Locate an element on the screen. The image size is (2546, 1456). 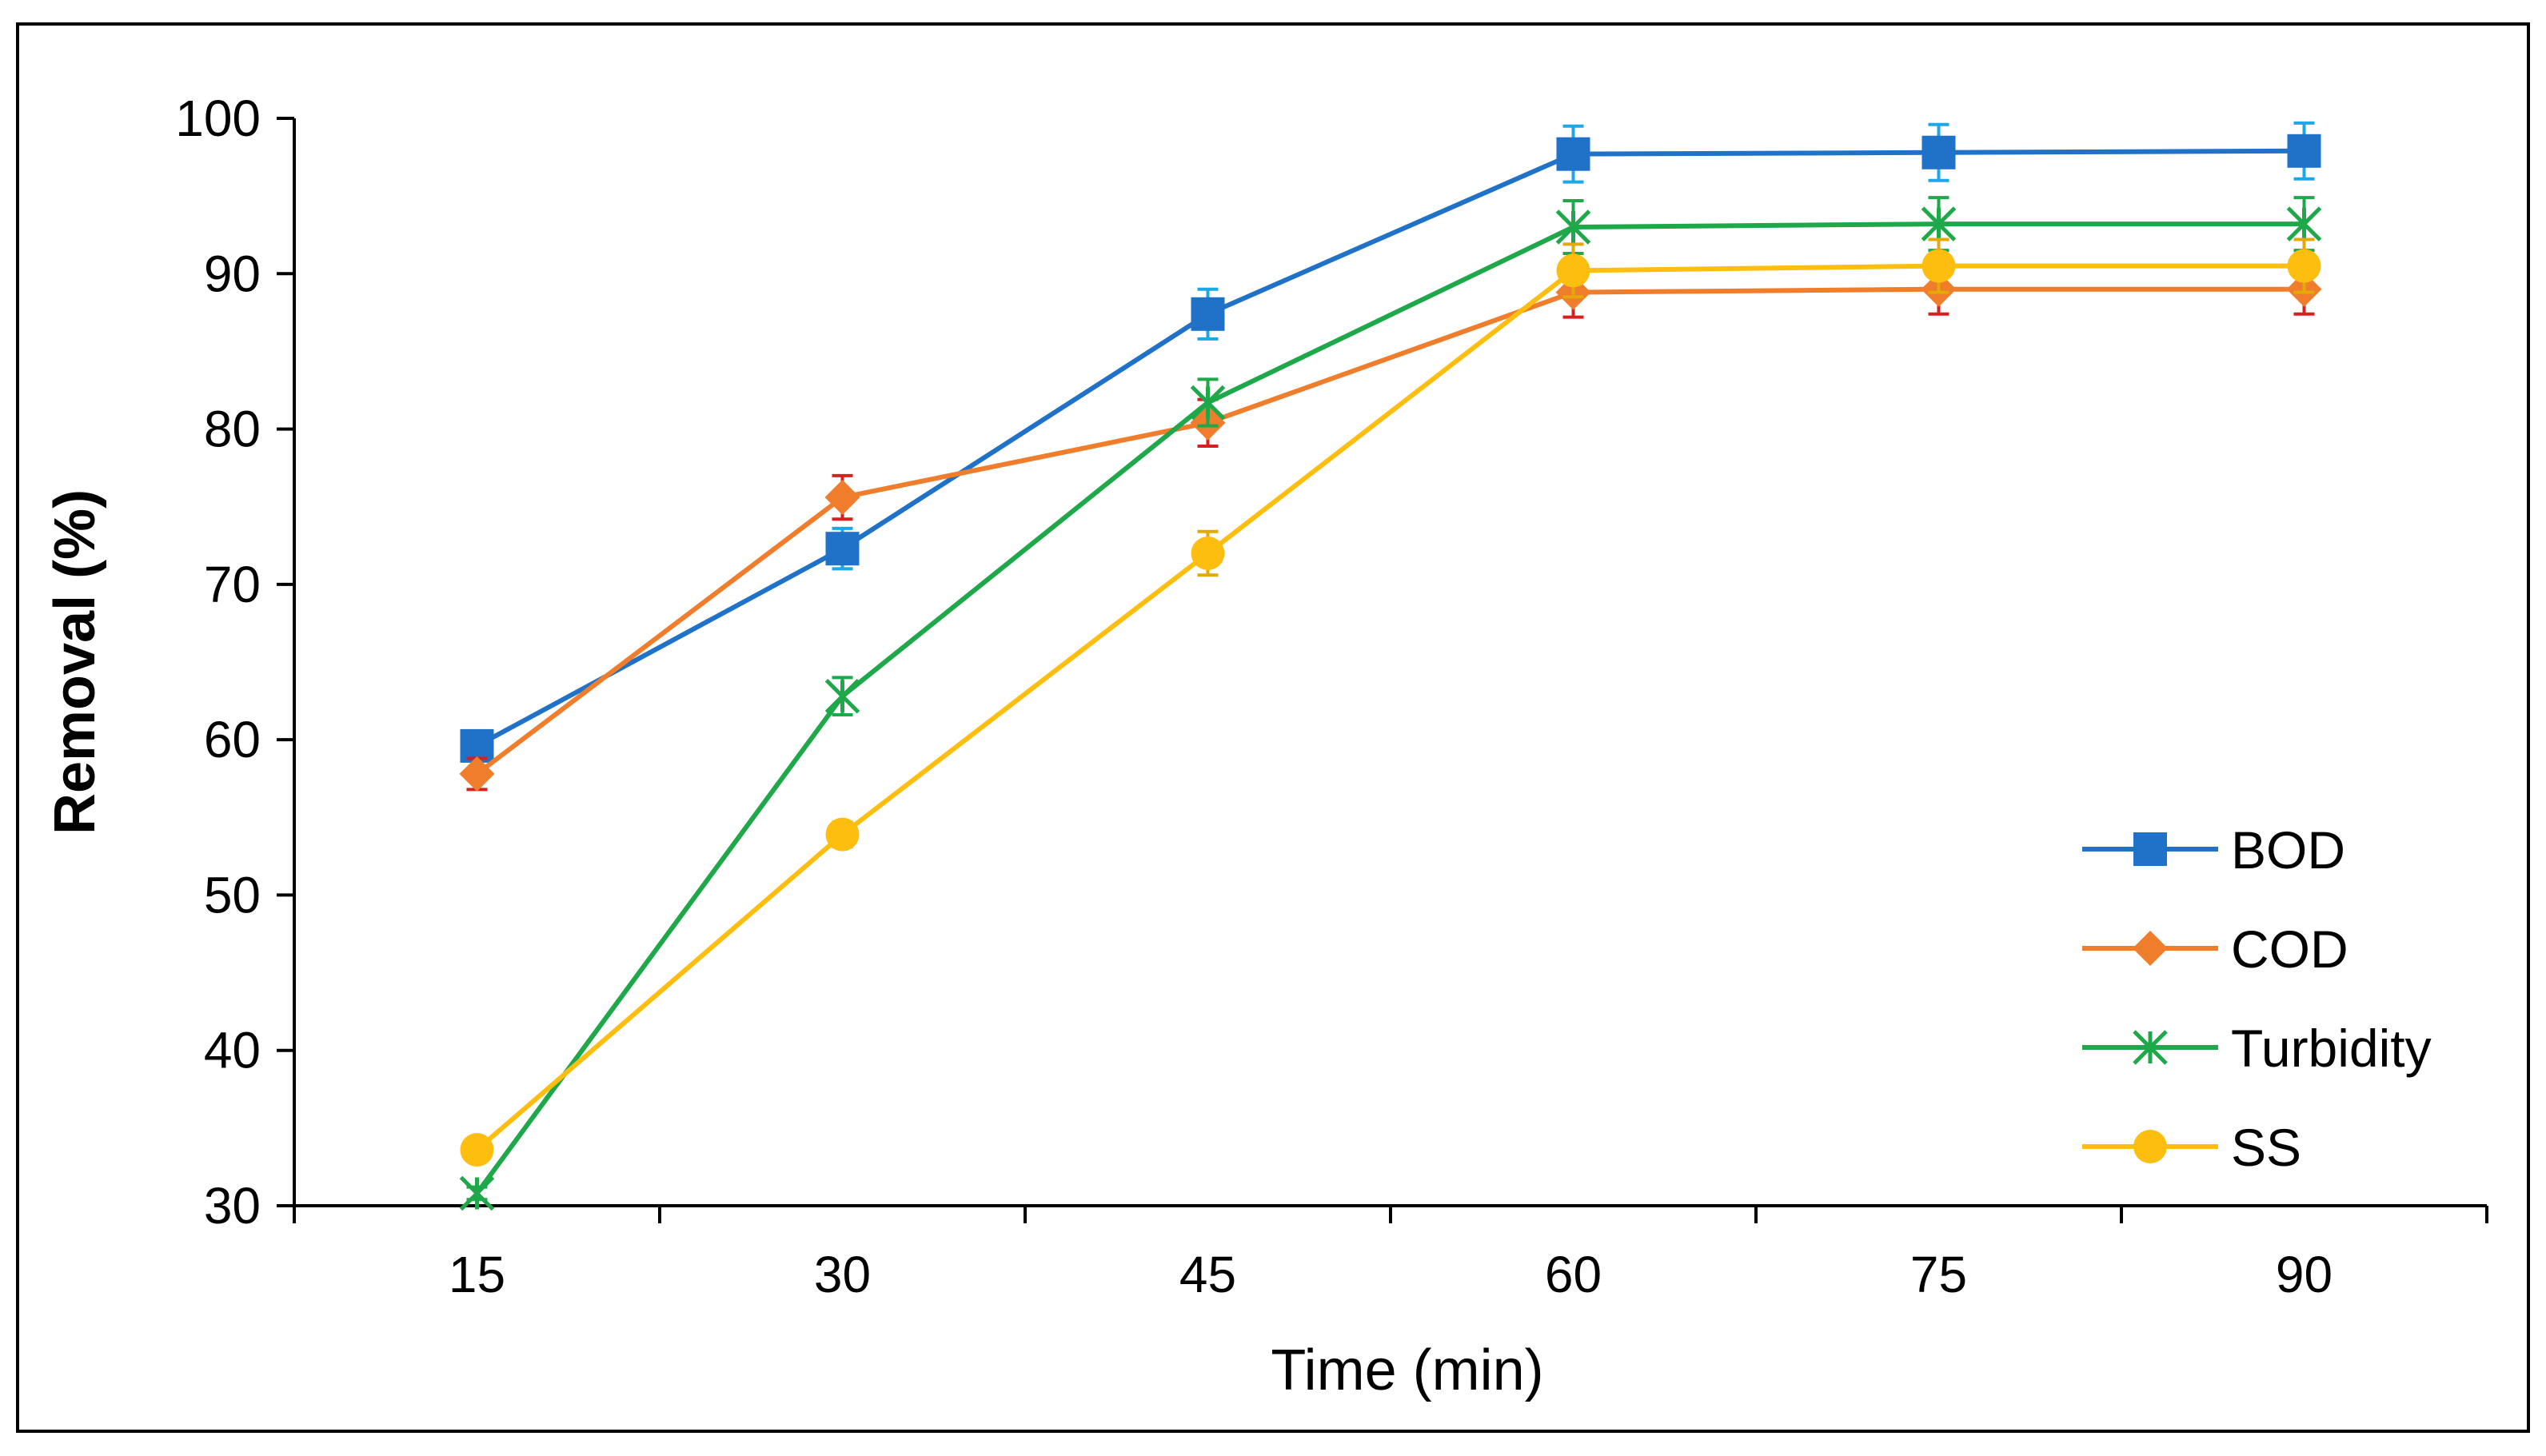
y-tick-label: 40 is located at coordinates (232, 1050).